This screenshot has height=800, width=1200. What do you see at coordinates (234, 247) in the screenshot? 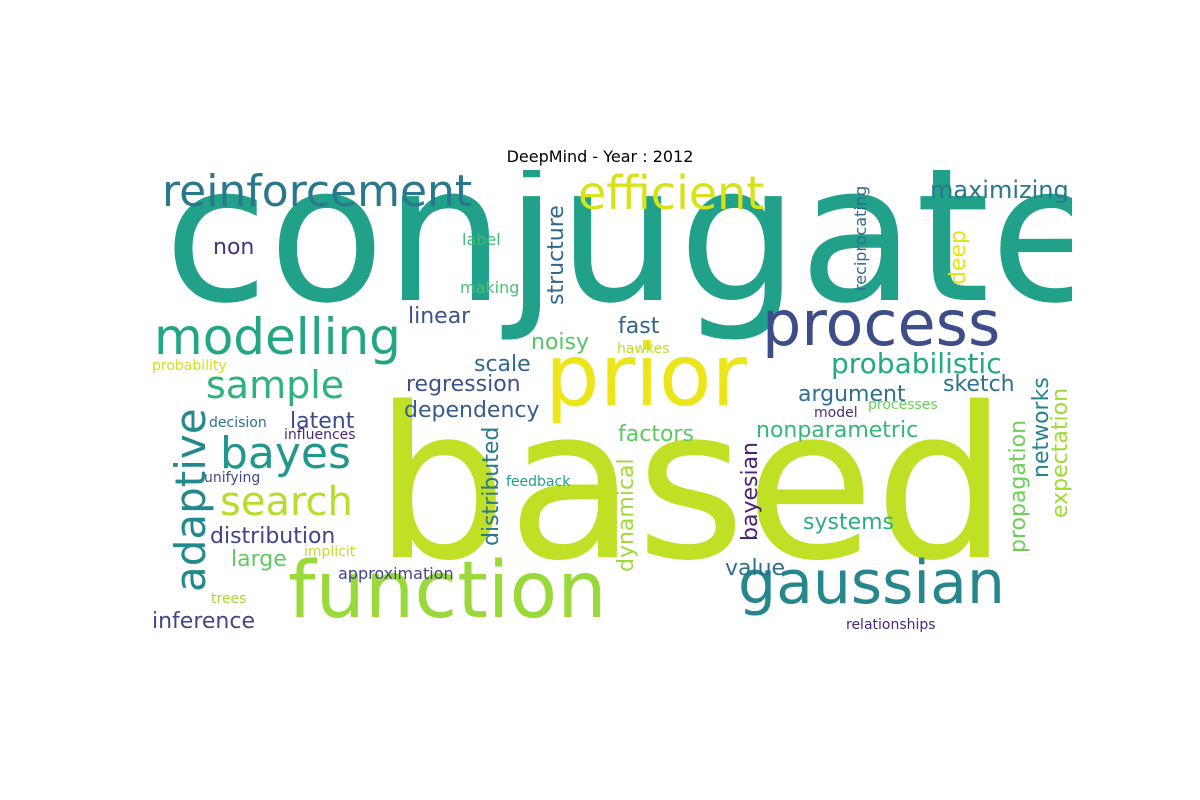
I see `cloud-word-non: non` at bounding box center [234, 247].